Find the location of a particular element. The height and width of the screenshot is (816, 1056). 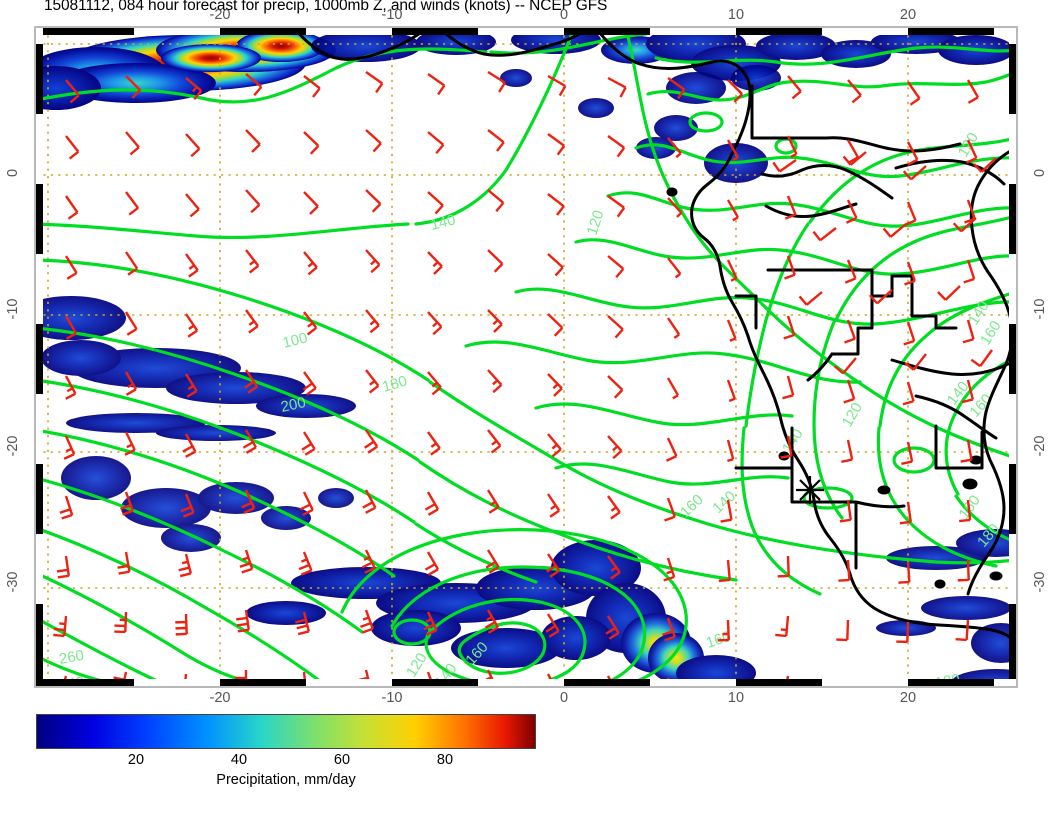

plot-frame-bottom is located at coordinates (526, 687).